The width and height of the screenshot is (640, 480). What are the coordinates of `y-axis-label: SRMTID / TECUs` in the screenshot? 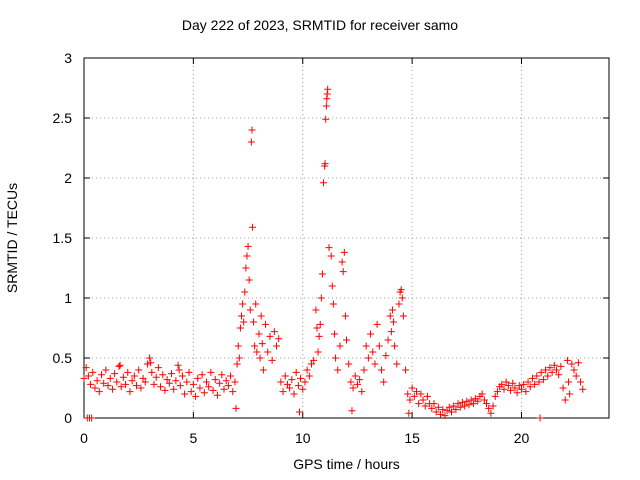 It's located at (12, 238).